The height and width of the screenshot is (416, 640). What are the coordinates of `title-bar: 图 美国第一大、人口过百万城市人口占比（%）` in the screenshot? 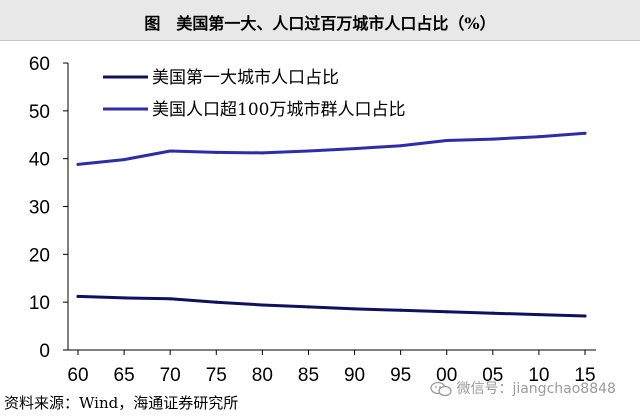 It's located at (320, 20).